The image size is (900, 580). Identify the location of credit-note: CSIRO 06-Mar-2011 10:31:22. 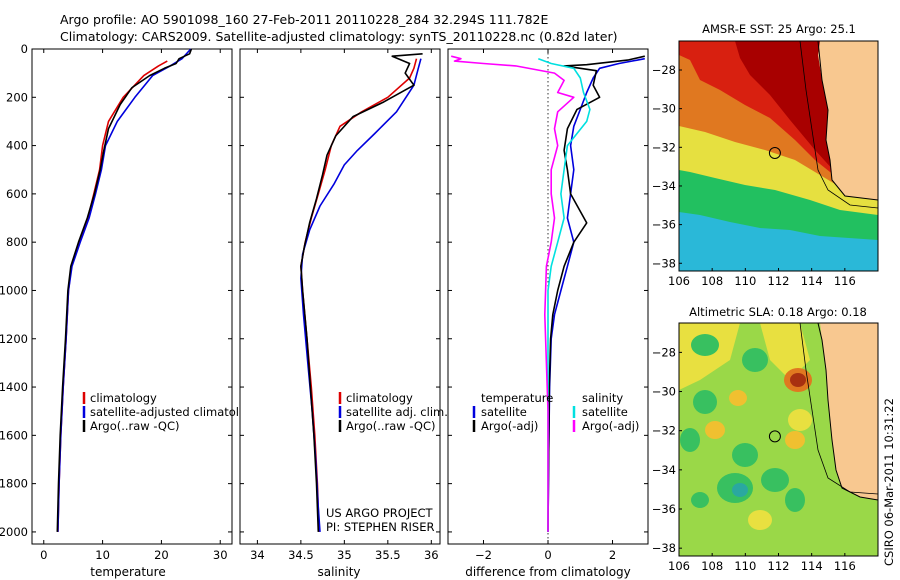
(889, 482).